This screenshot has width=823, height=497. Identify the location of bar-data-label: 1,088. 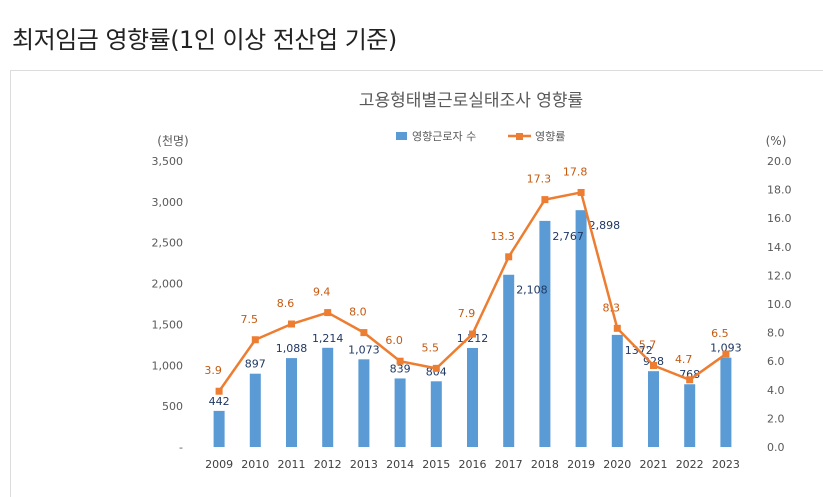
(292, 348).